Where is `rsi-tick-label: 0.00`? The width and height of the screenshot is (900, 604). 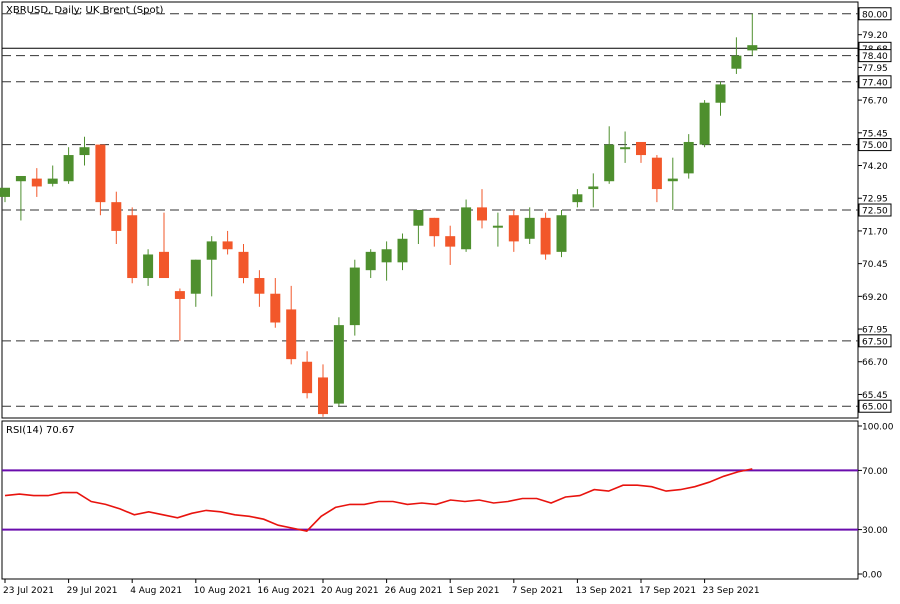 rsi-tick-label: 0.00 is located at coordinates (872, 576).